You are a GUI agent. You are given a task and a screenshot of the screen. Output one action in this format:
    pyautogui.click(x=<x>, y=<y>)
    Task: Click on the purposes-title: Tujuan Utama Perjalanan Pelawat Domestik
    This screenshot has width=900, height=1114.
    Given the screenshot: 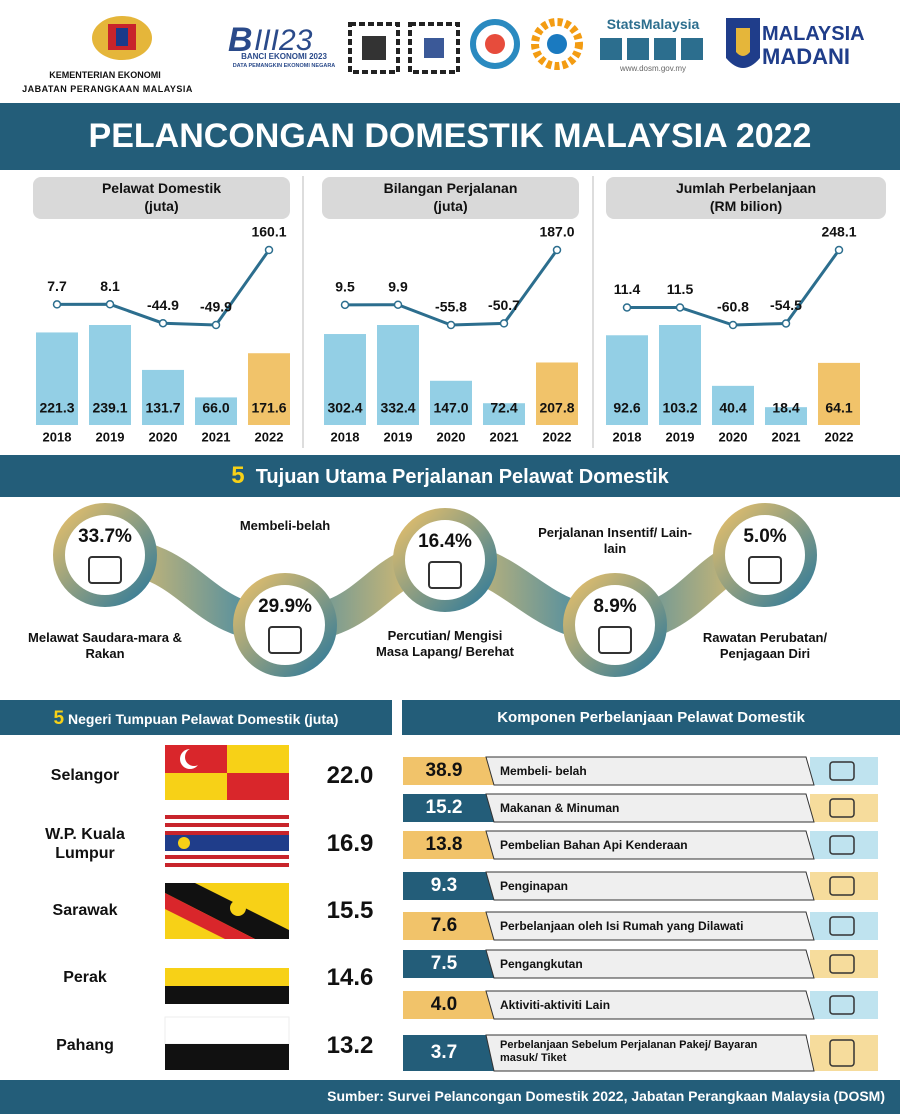 What is the action you would take?
    pyautogui.click(x=462, y=477)
    